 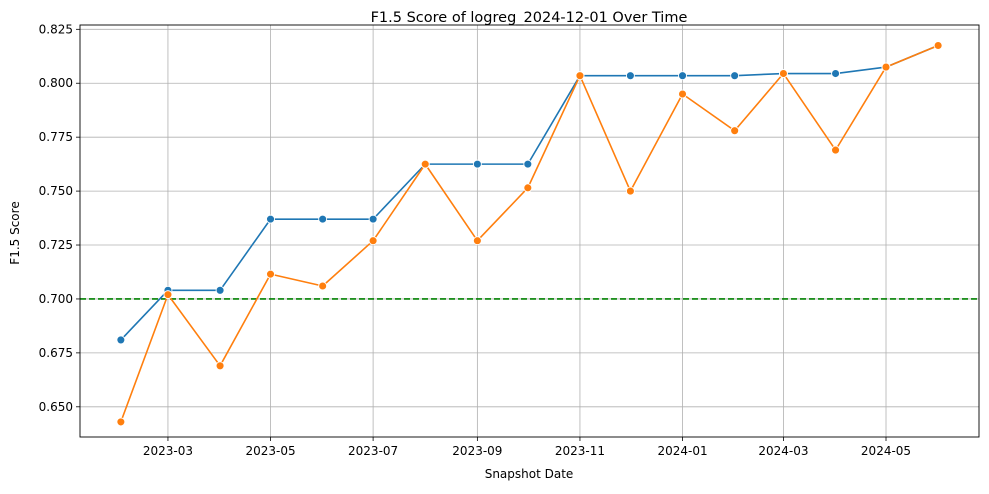 I want to click on y-tick-label: 0.775, so click(x=56, y=137).